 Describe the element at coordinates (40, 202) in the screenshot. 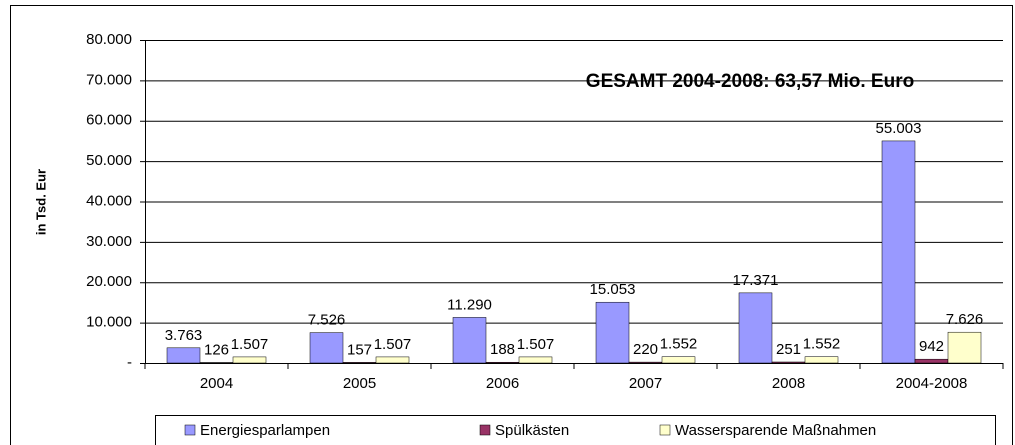

I see `y-axis-label: in Tsd. Eur` at that location.